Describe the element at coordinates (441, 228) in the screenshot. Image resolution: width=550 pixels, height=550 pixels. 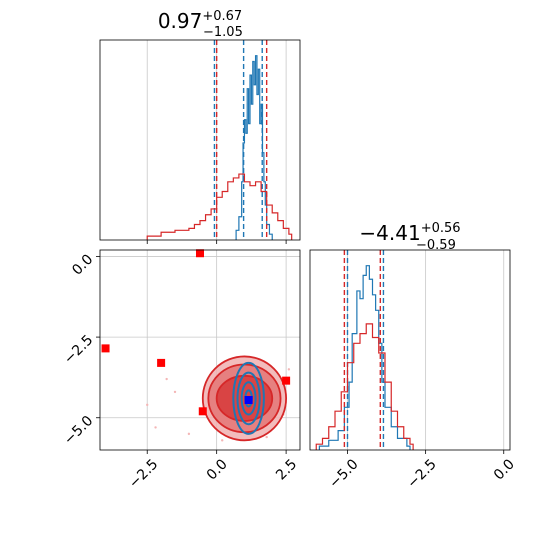
I see `param2-title-plus: +0.56` at that location.